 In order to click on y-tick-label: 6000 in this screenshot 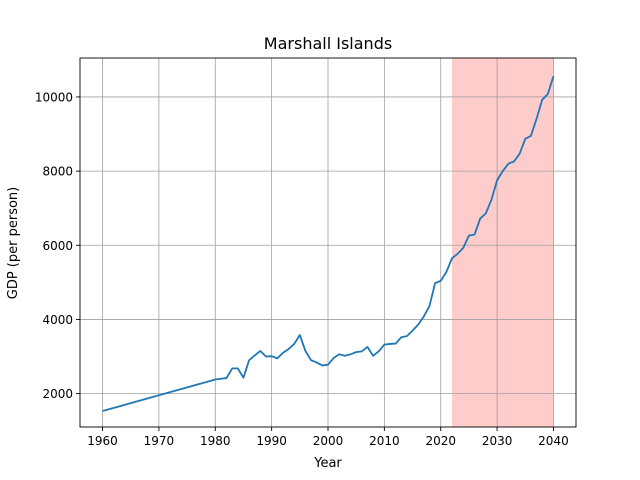, I will do `click(57, 246)`.